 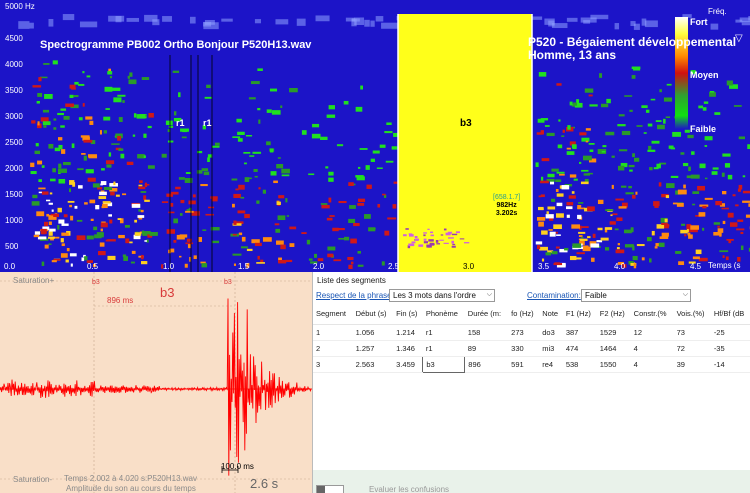 What do you see at coordinates (465, 143) in the screenshot?
I see `selected-segment-region` at bounding box center [465, 143].